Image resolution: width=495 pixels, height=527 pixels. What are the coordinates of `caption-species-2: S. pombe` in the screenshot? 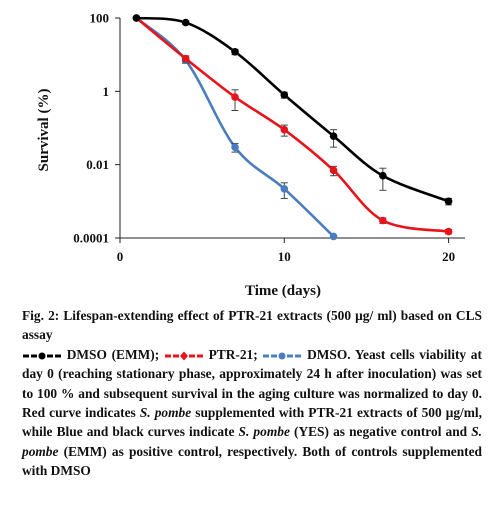 It's located at (264, 432).